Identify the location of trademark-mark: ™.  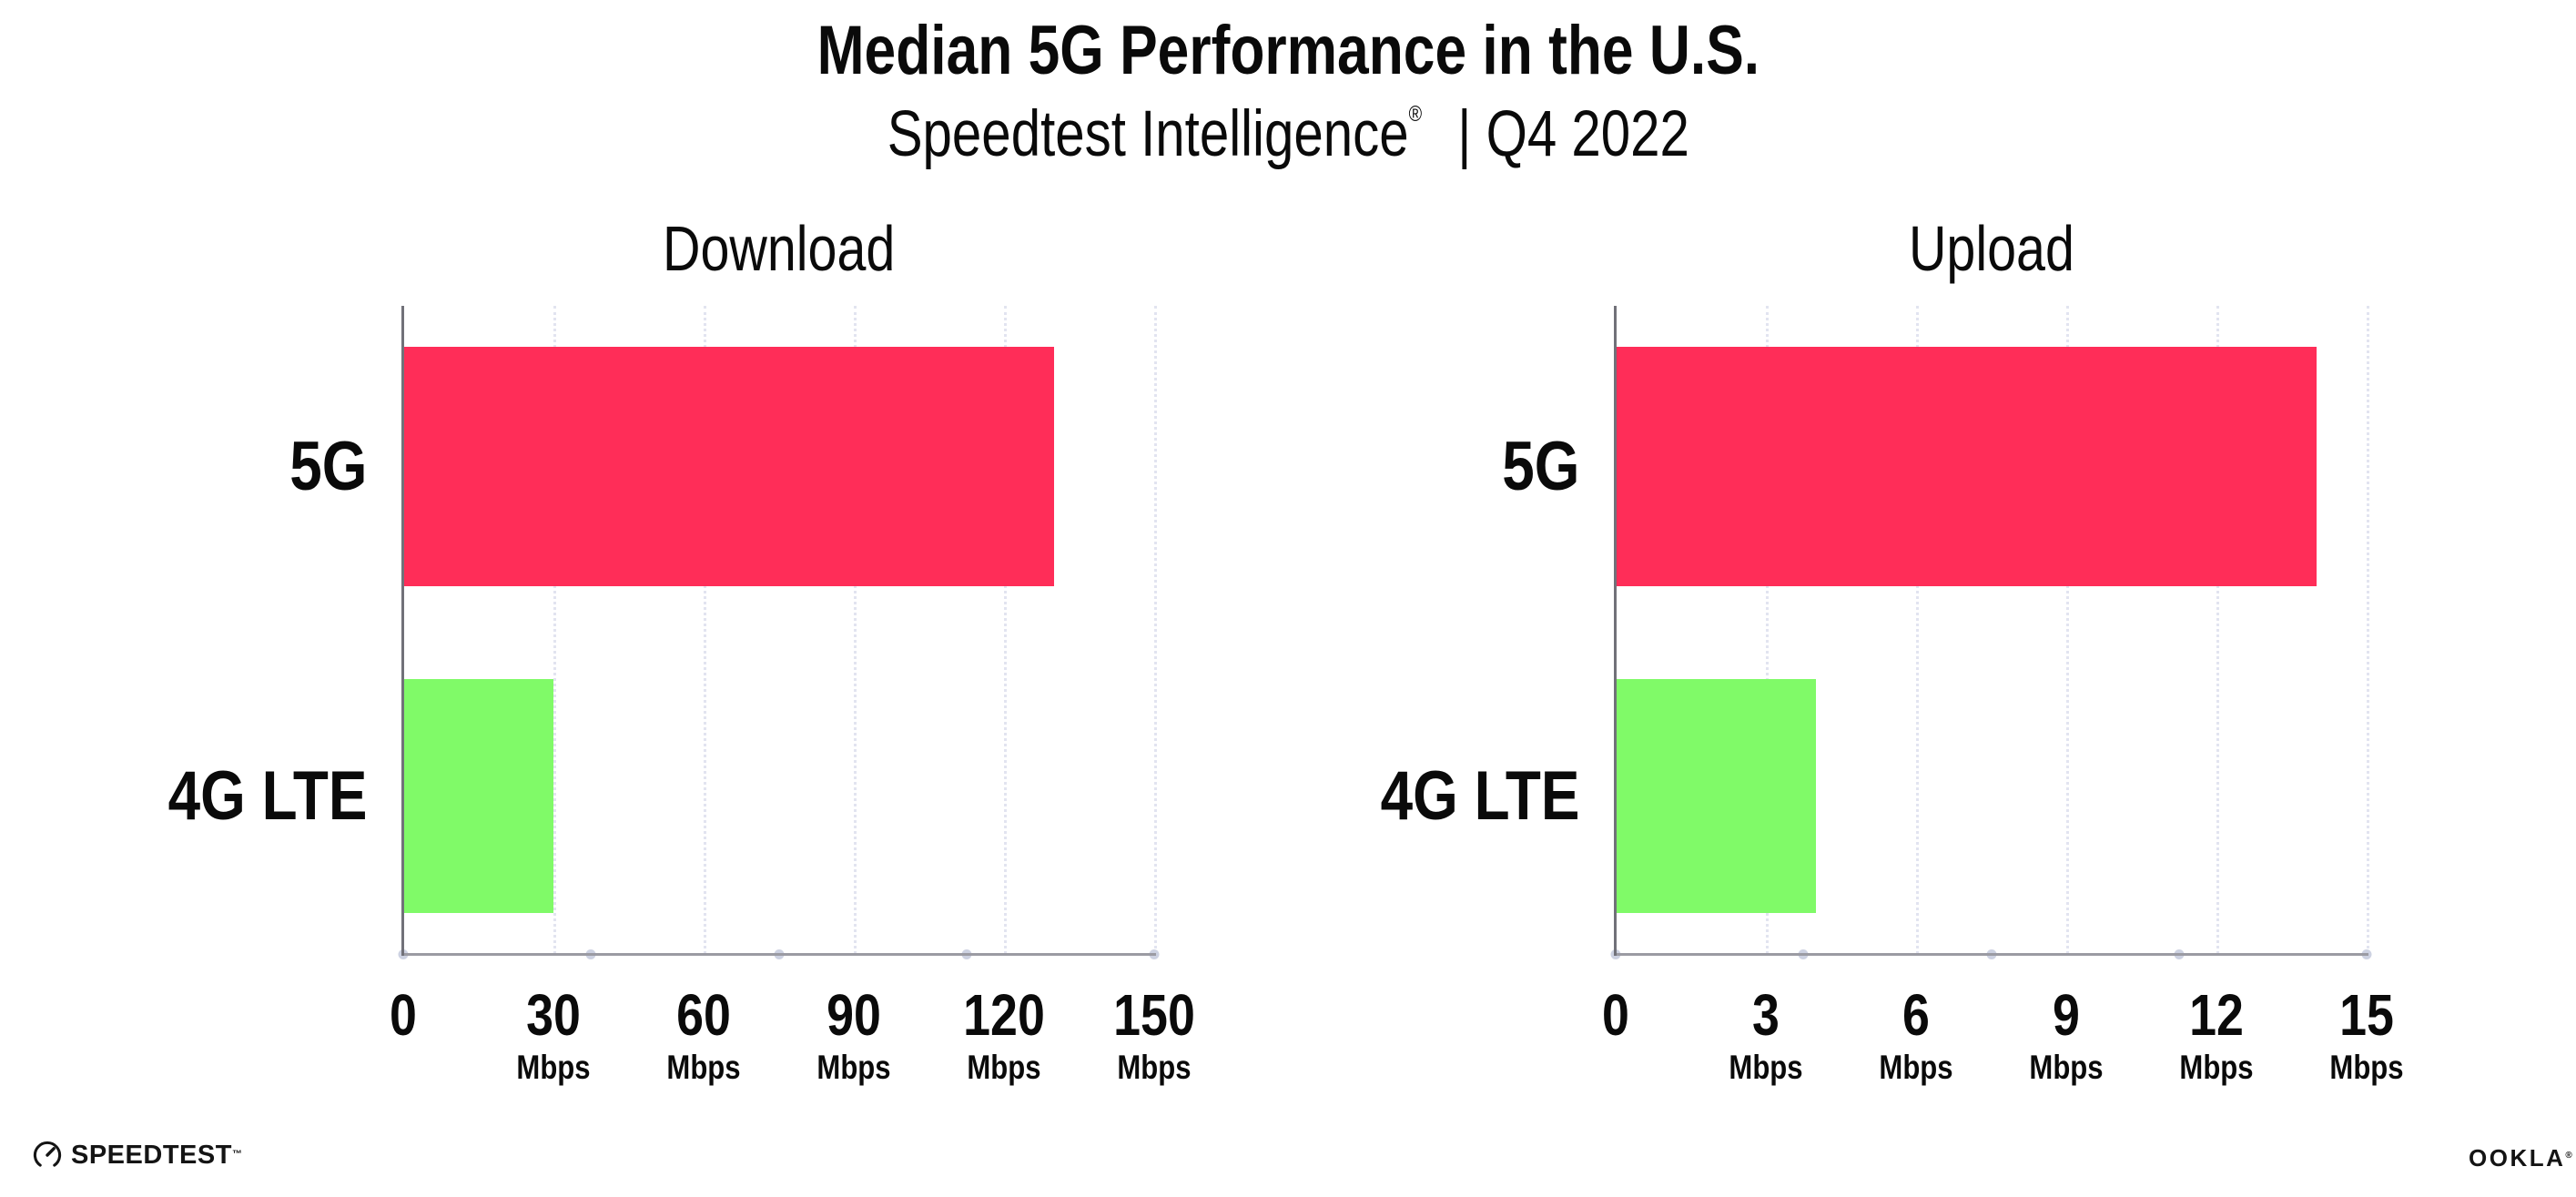
(237, 1154).